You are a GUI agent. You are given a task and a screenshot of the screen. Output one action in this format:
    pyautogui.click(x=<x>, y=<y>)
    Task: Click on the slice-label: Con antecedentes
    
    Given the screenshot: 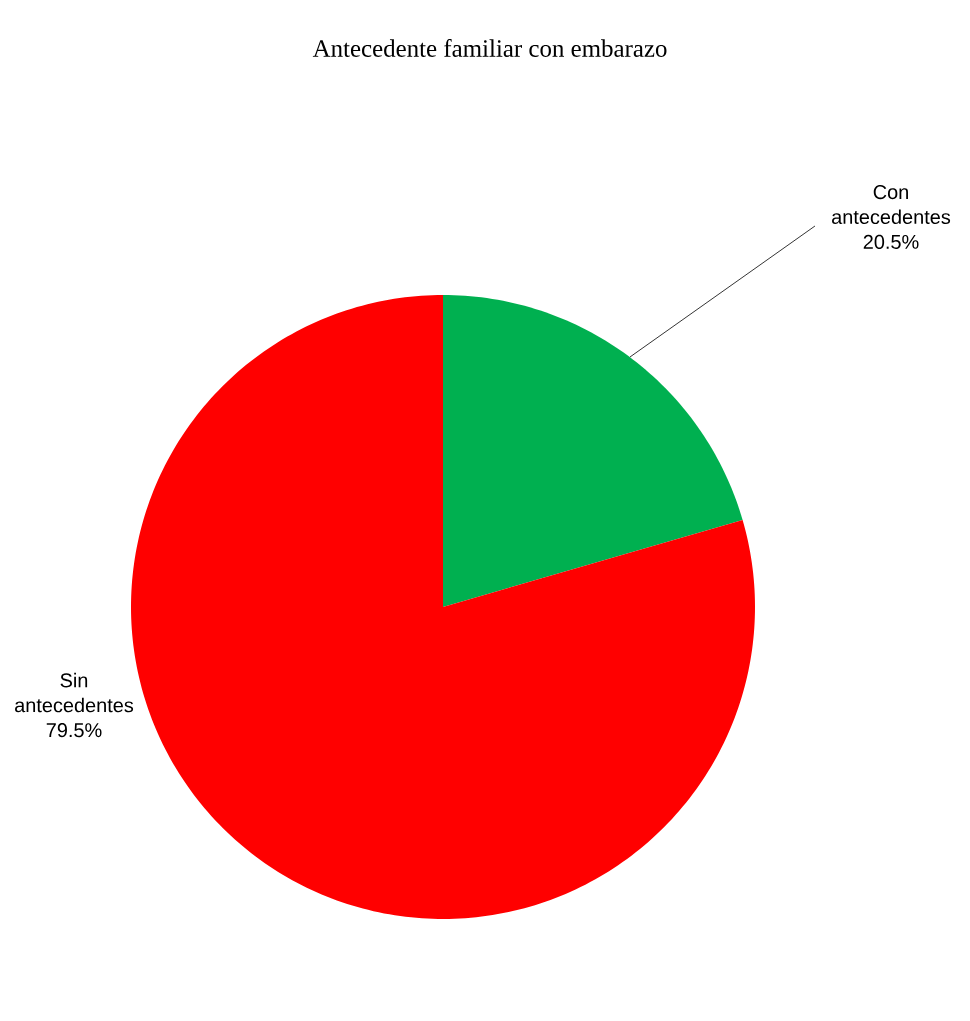 What is the action you would take?
    pyautogui.click(x=891, y=205)
    